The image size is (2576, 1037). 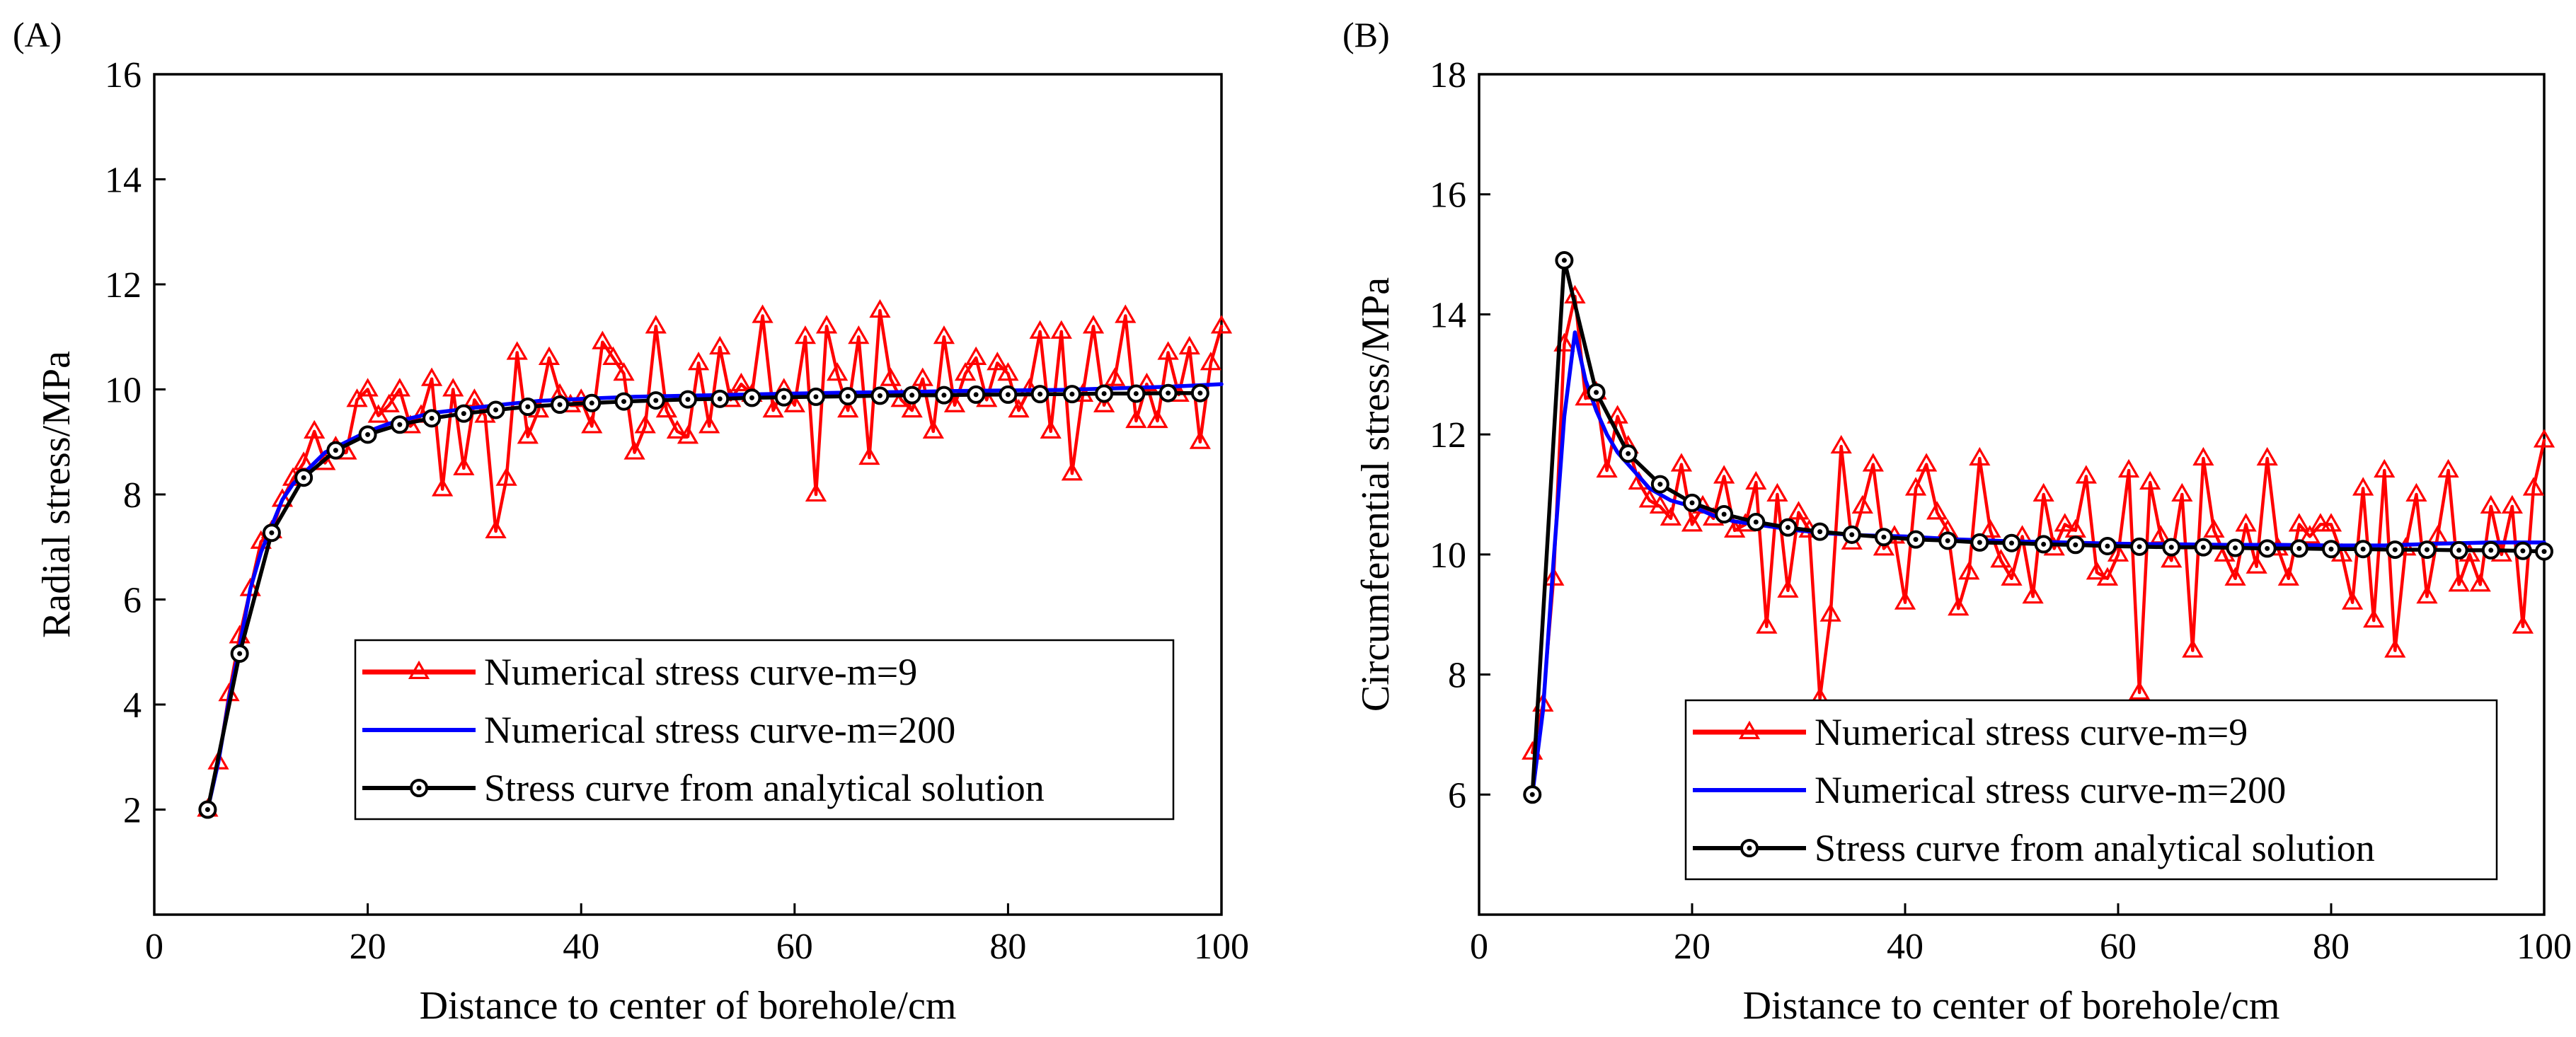 What do you see at coordinates (1479, 947) in the screenshot?
I see `panel-b-x-tick-label-0: 0` at bounding box center [1479, 947].